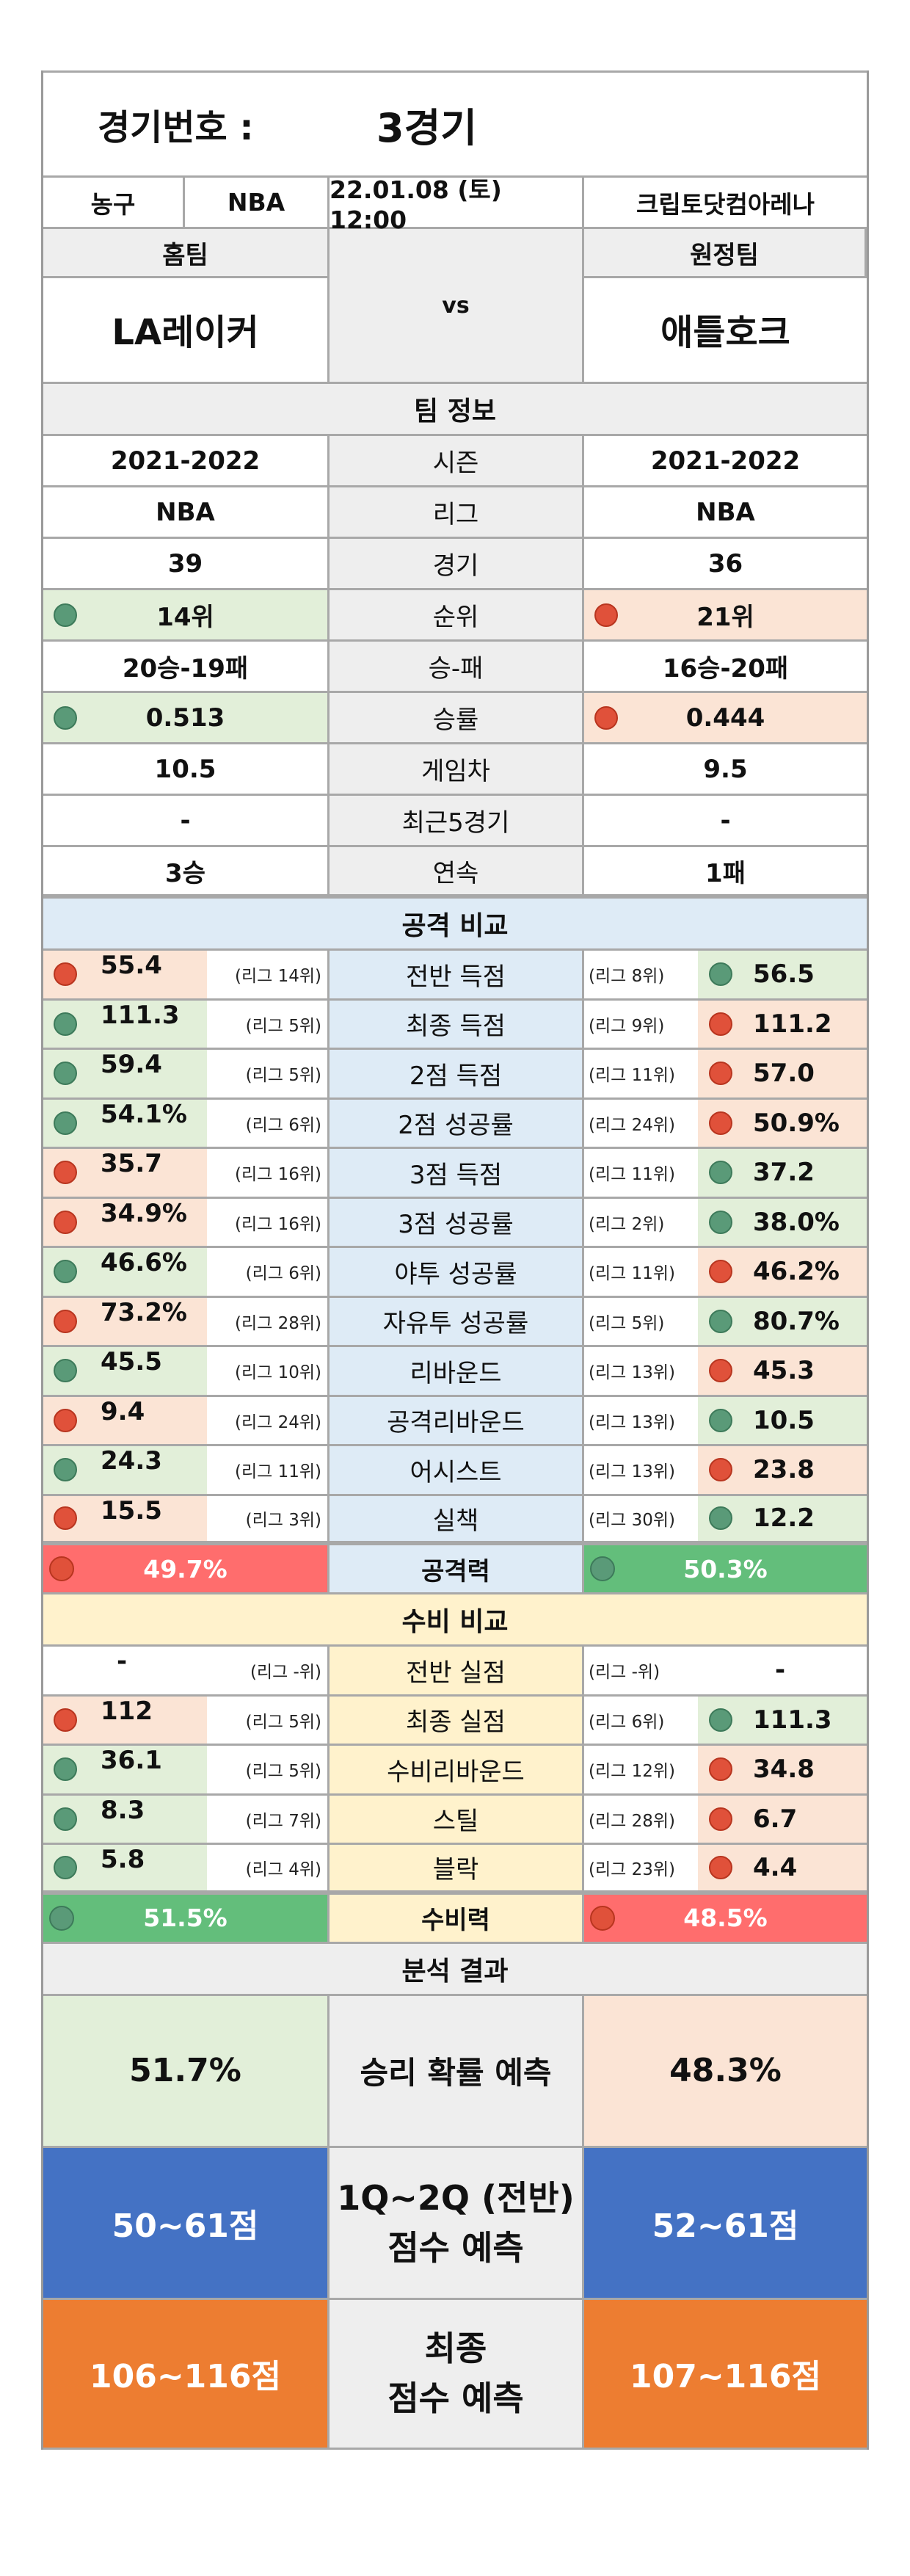 The height and width of the screenshot is (2576, 910). What do you see at coordinates (725, 1568) in the screenshot?
I see `attack-power-away-value: 50.3%` at bounding box center [725, 1568].